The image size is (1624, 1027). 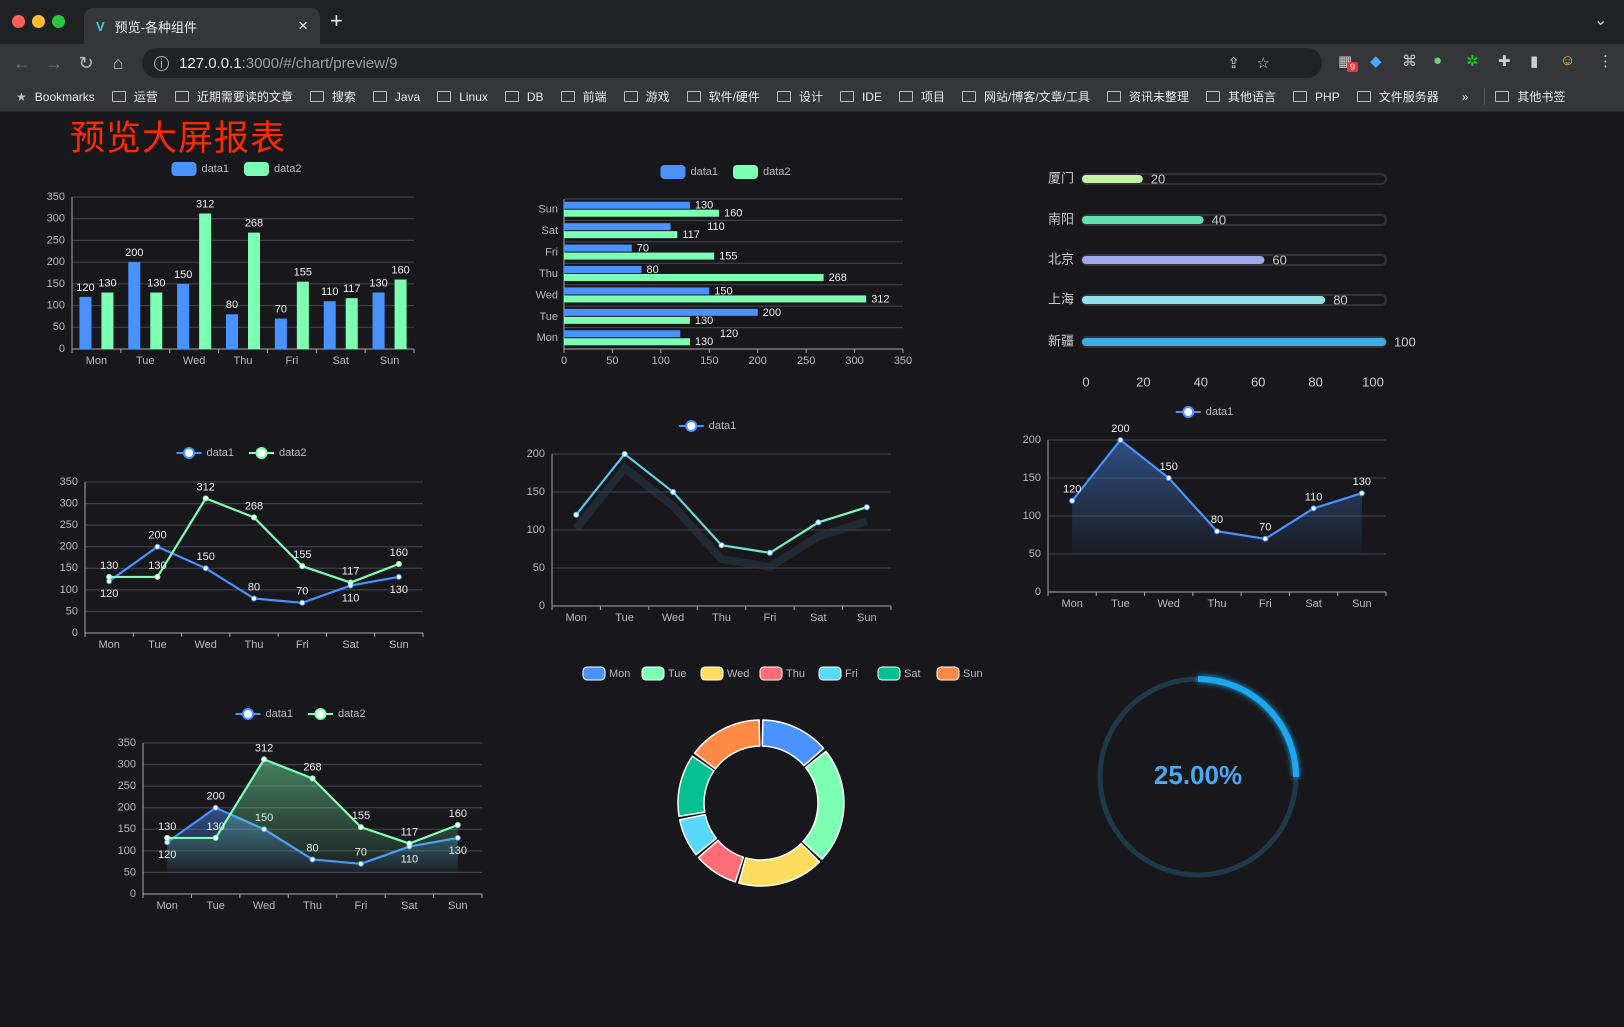 I want to click on diamond-extension-icon: ◆, so click(x=1376, y=61).